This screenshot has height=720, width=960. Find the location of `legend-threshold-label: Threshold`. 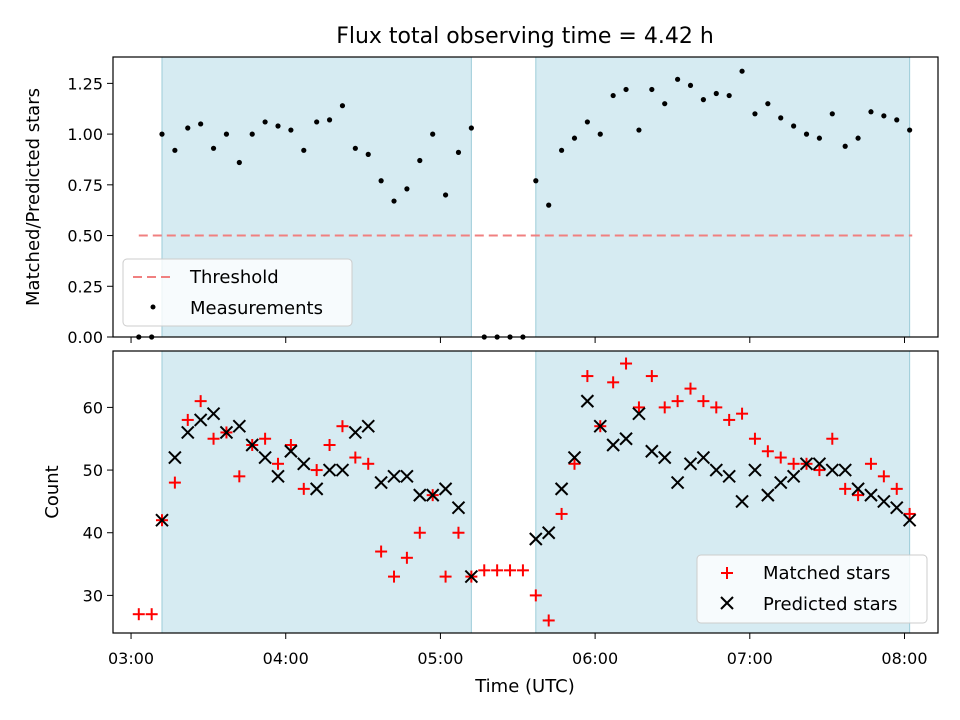

legend-threshold-label: Threshold is located at coordinates (234, 277).